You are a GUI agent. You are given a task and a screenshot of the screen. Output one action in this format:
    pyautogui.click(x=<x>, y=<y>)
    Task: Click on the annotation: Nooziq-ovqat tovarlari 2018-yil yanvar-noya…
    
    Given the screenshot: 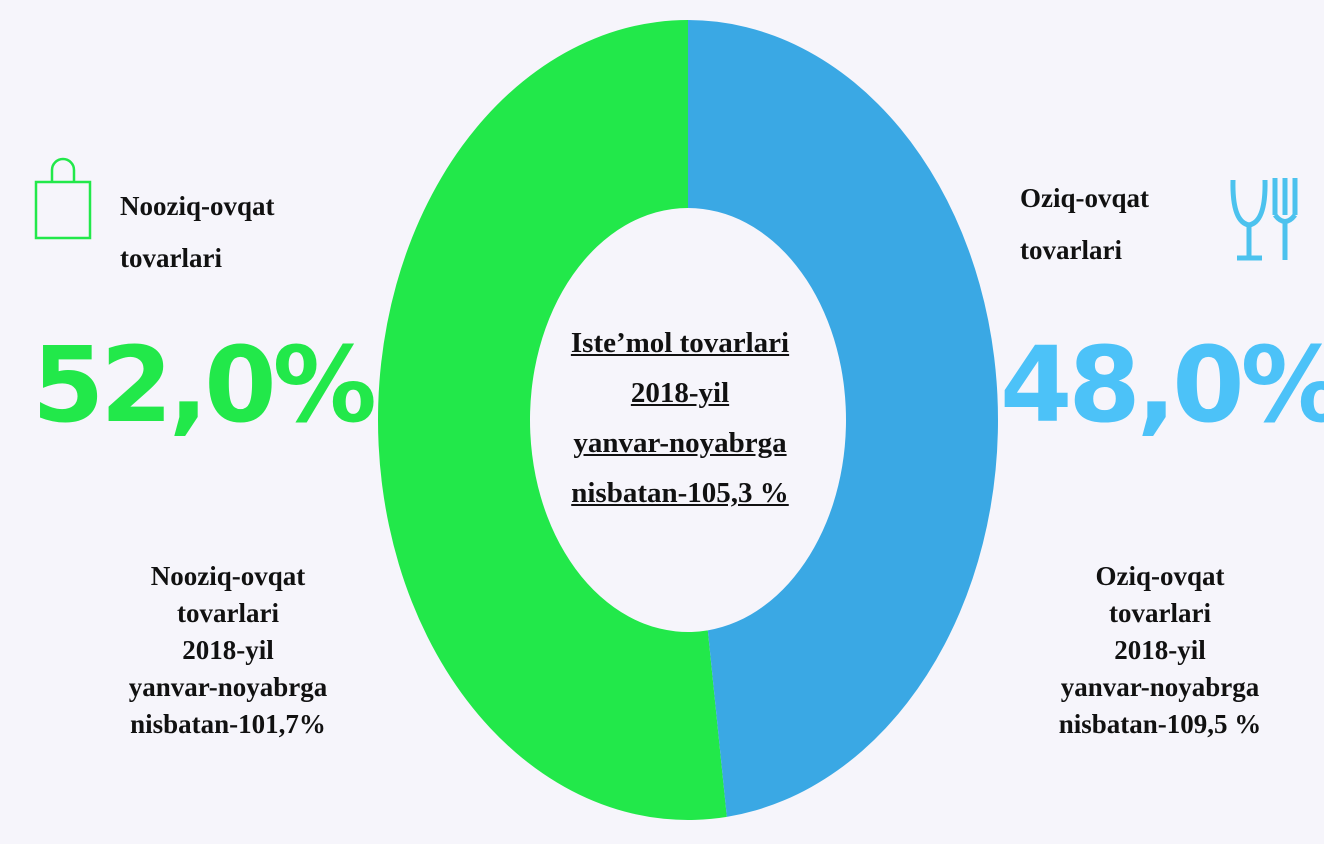 What is the action you would take?
    pyautogui.click(x=228, y=650)
    